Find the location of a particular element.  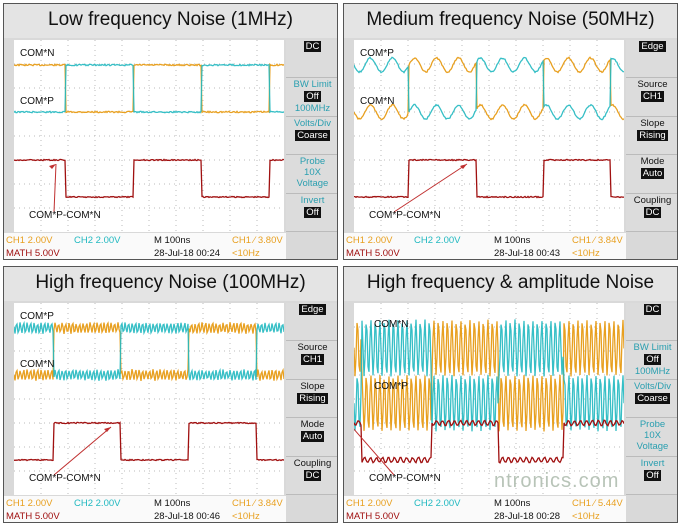

menu-item-label: Slope is located at coordinates (312, 386).